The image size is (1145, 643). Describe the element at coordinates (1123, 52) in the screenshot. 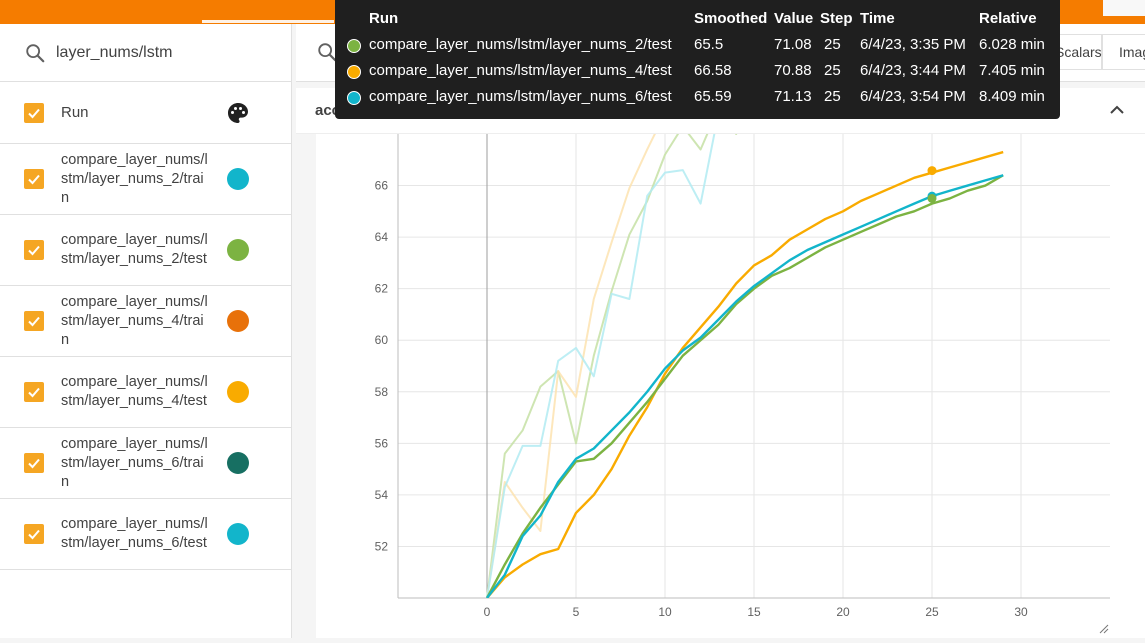

I see `tab-images: Images` at that location.